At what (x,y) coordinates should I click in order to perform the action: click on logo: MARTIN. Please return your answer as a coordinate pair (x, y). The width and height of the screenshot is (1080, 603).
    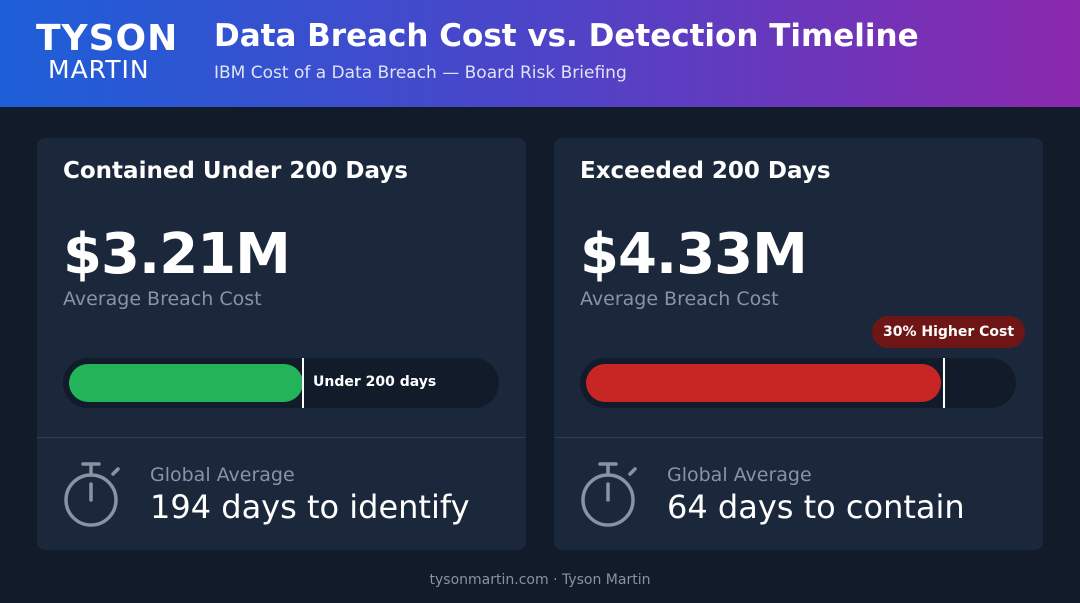
    Looking at the image, I should click on (99, 69).